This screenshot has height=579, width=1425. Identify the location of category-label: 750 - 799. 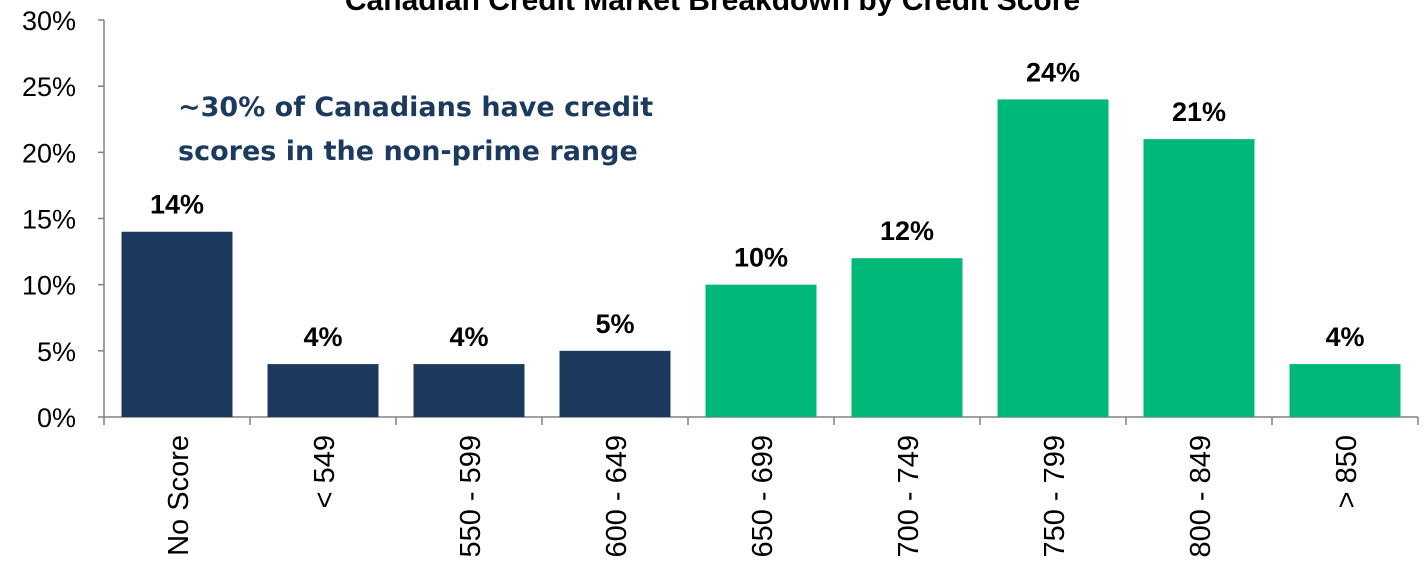
(1055, 496).